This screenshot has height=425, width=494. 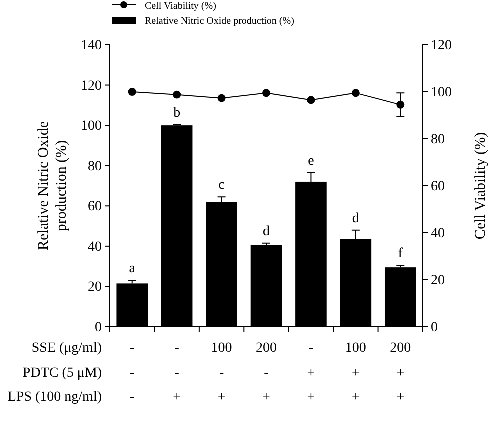 What do you see at coordinates (438, 280) in the screenshot?
I see `y2-tick-label: 20` at bounding box center [438, 280].